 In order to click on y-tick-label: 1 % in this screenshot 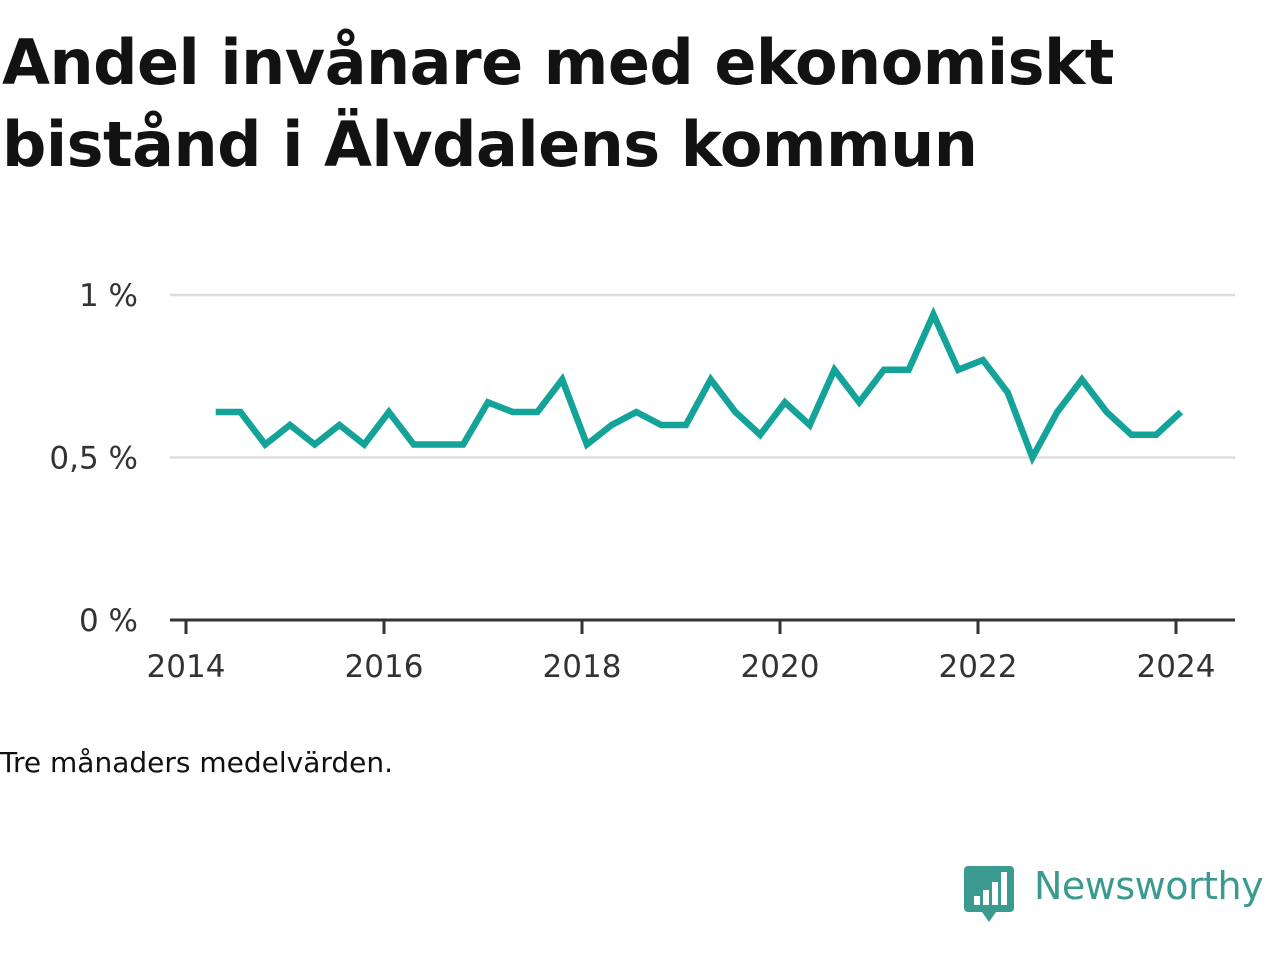, I will do `click(108, 296)`.